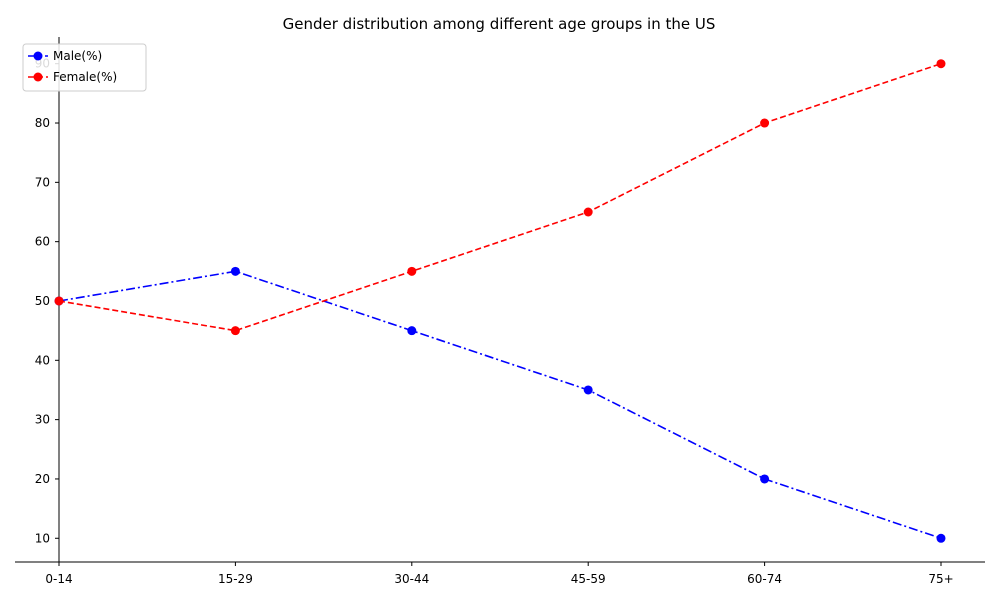 Image resolution: width=1000 pixels, height=600 pixels. Describe the element at coordinates (42, 242) in the screenshot. I see `y-tick-label: 60` at that location.